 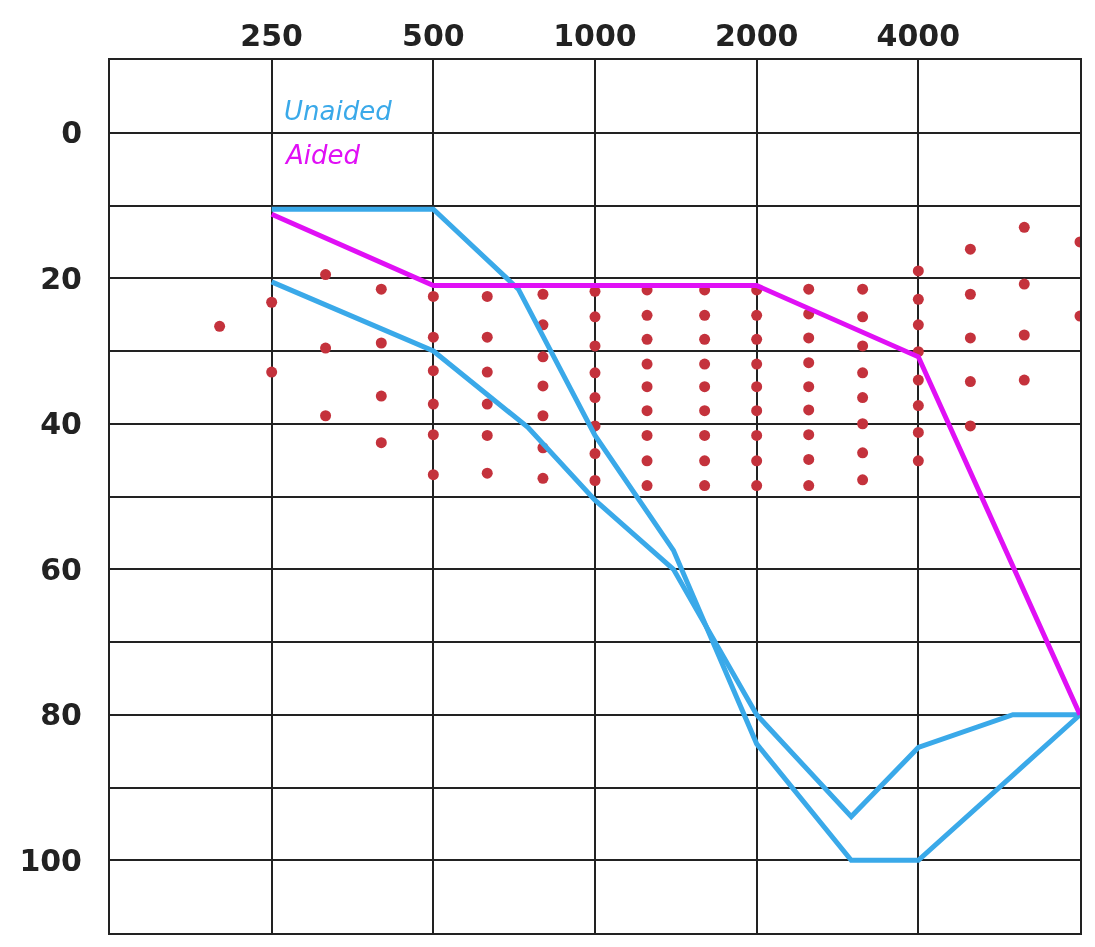 I want to click on y-tick-label: 80, so click(x=61, y=715).